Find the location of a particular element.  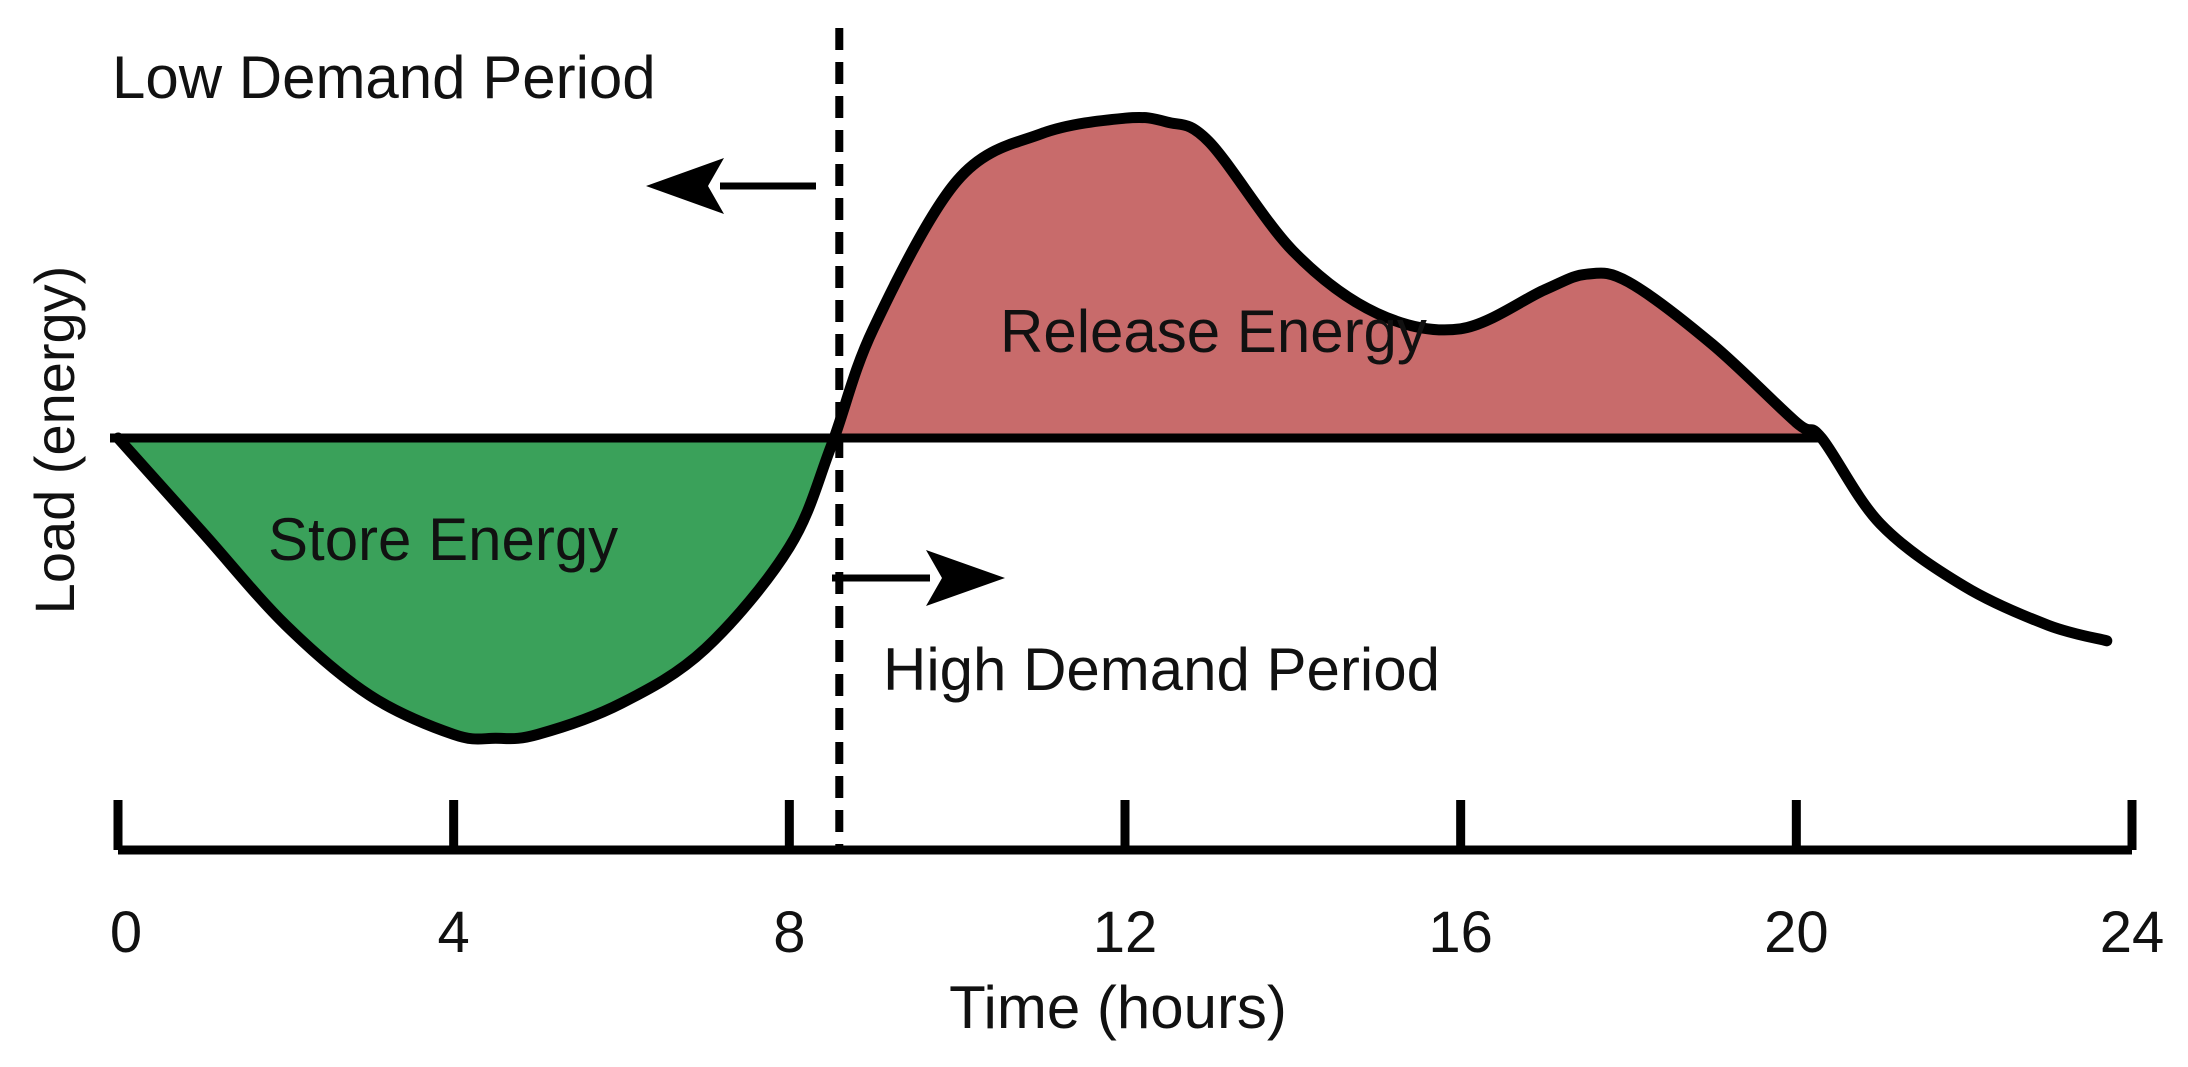

x-tick-label: 16 is located at coordinates (1460, 932).